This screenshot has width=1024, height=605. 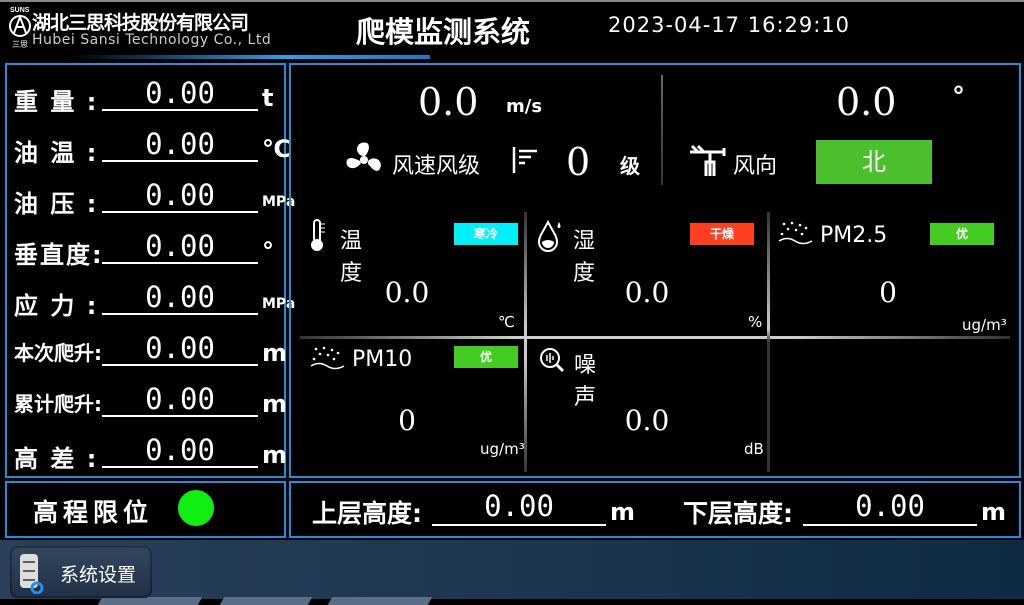 What do you see at coordinates (647, 420) in the screenshot?
I see `noise-value: 0.0` at bounding box center [647, 420].